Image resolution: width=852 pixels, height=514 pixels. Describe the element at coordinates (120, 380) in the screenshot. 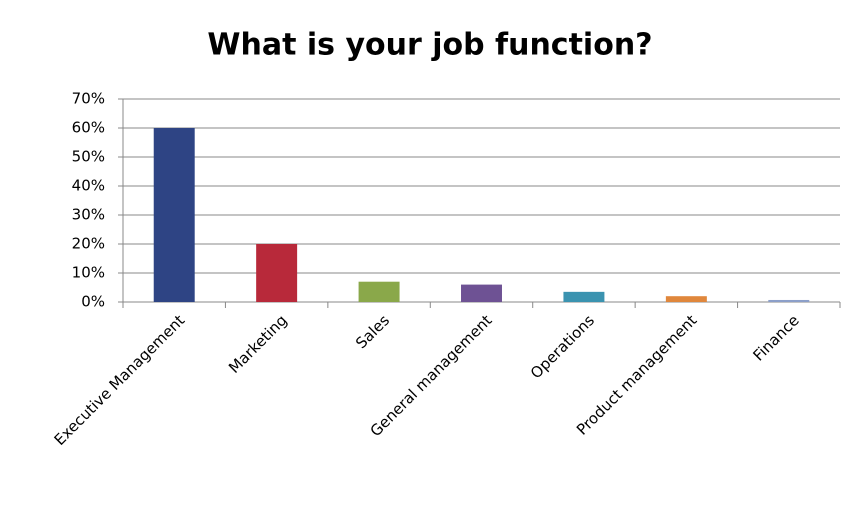

I see `x-tick-label: Executive Management` at that location.